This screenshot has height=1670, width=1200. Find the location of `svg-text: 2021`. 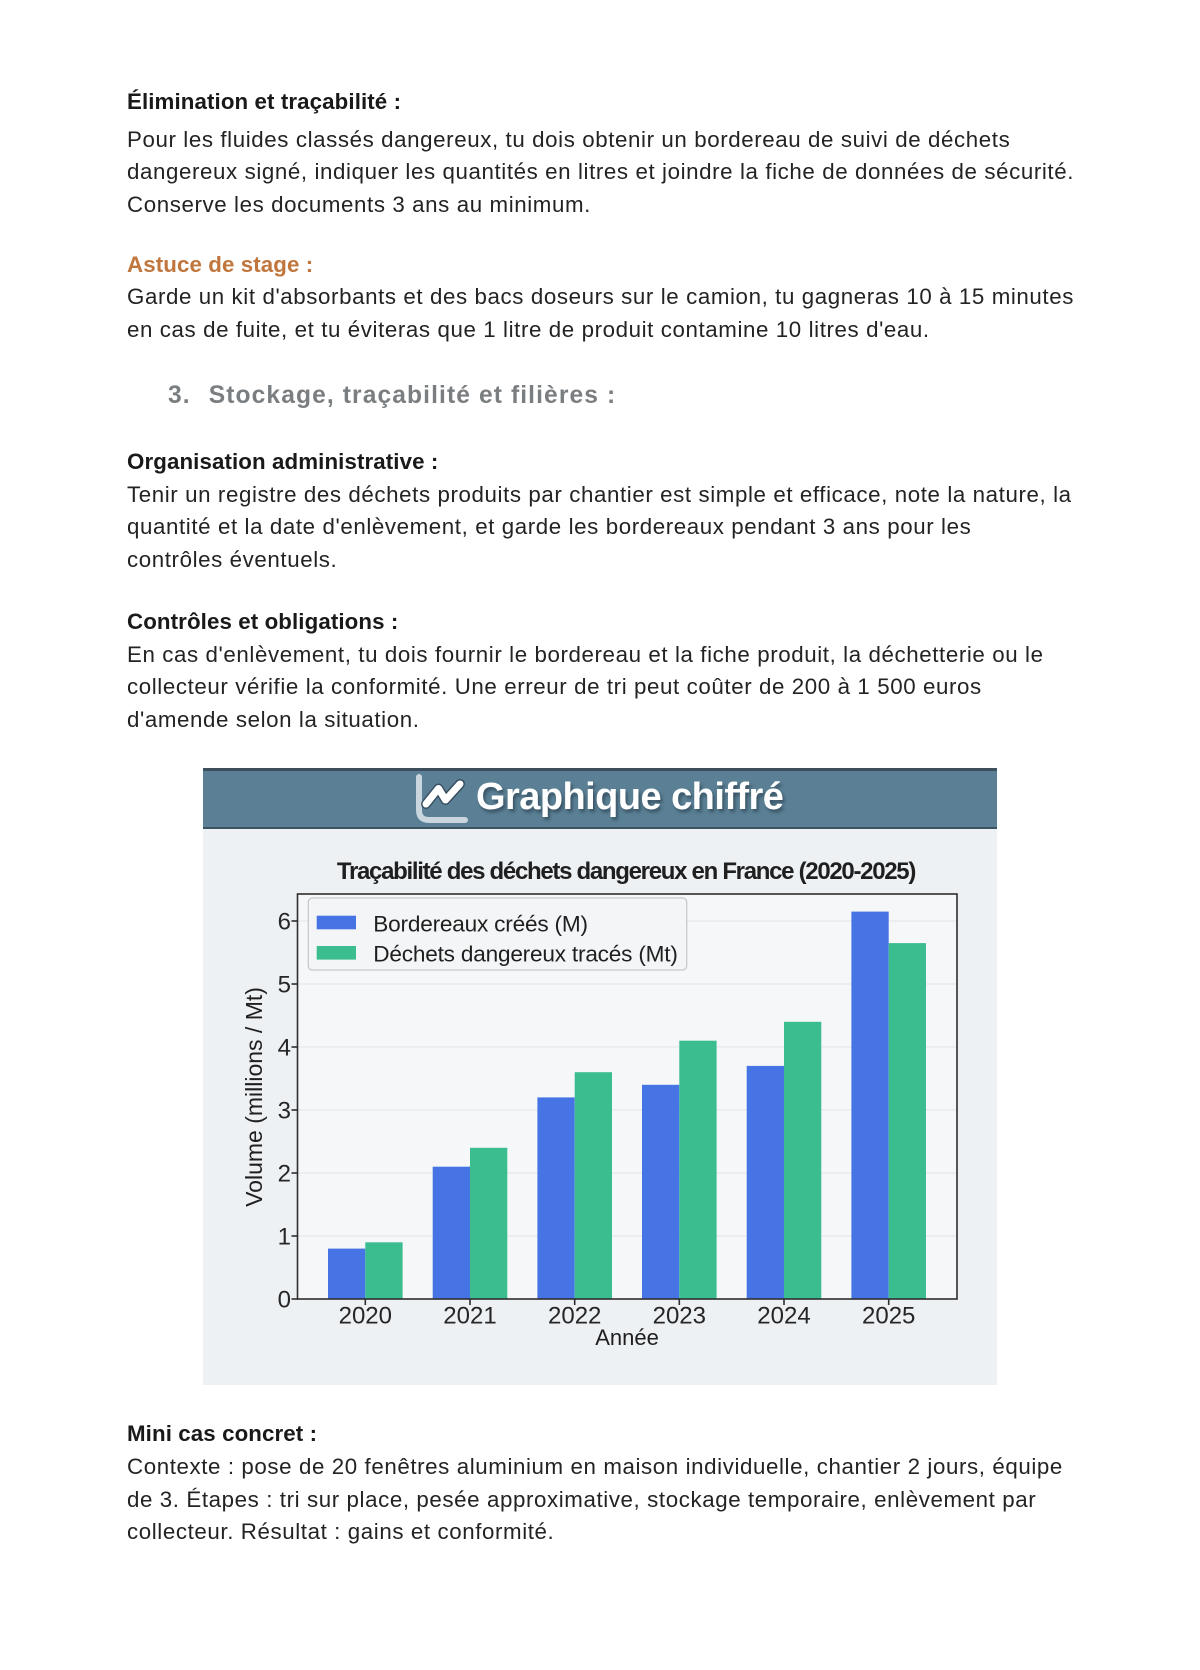

svg-text: 2021 is located at coordinates (469, 1316).